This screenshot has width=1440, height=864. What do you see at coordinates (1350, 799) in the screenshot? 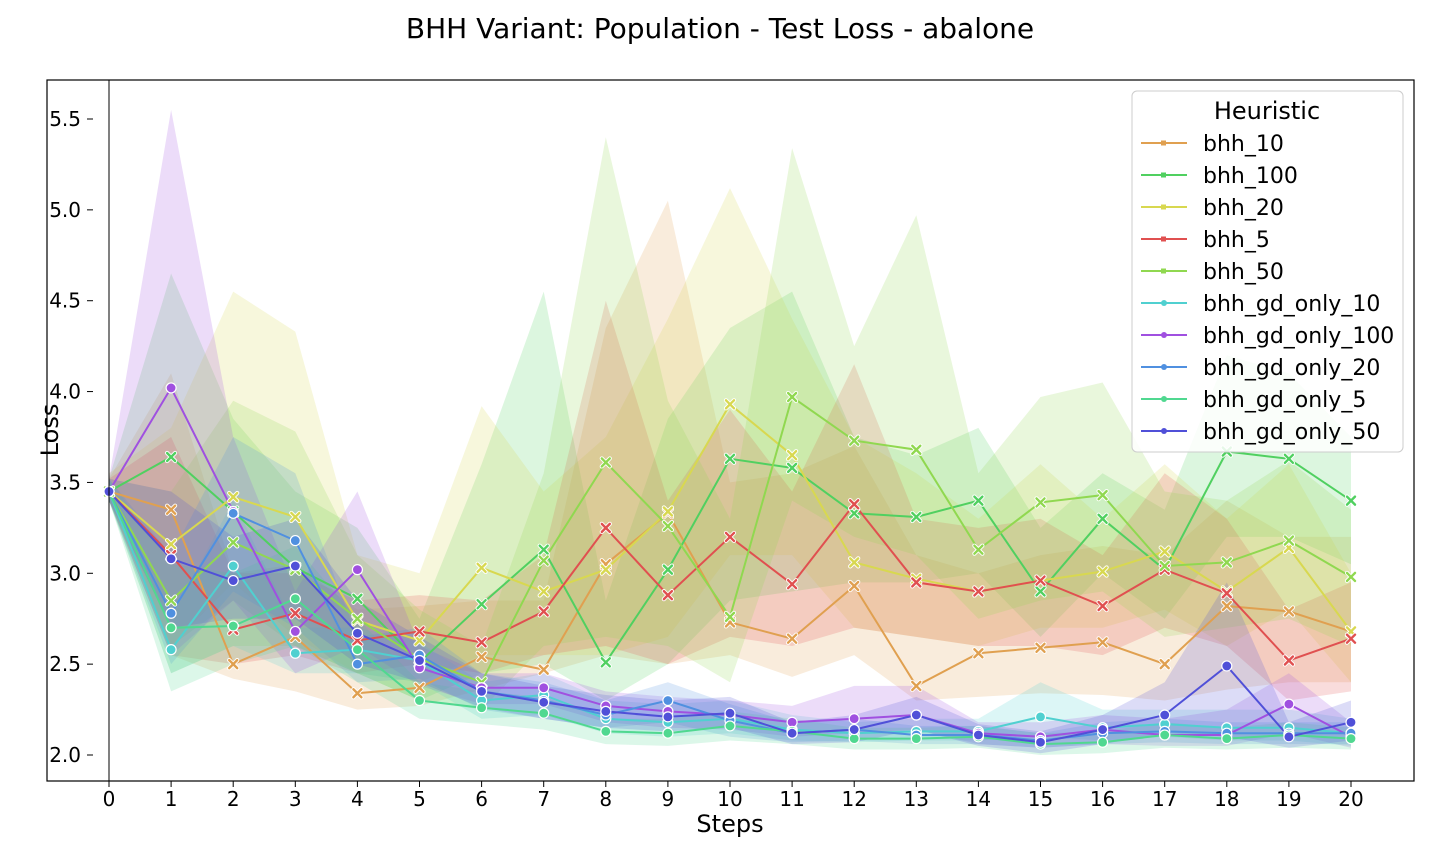
I see `x-tick-label: 20` at bounding box center [1350, 799].